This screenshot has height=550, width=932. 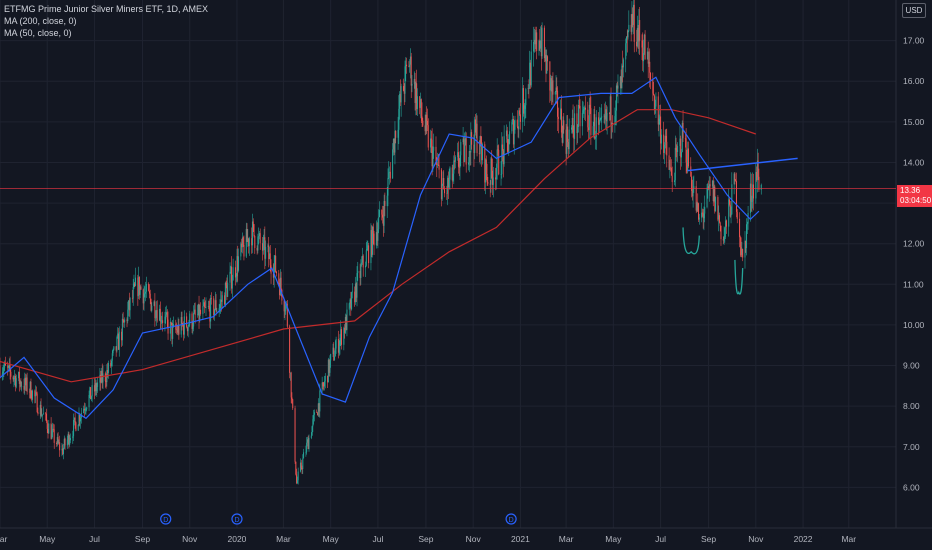 What do you see at coordinates (38, 33) in the screenshot?
I see `ma50-legend: MA (50, close, 0)` at bounding box center [38, 33].